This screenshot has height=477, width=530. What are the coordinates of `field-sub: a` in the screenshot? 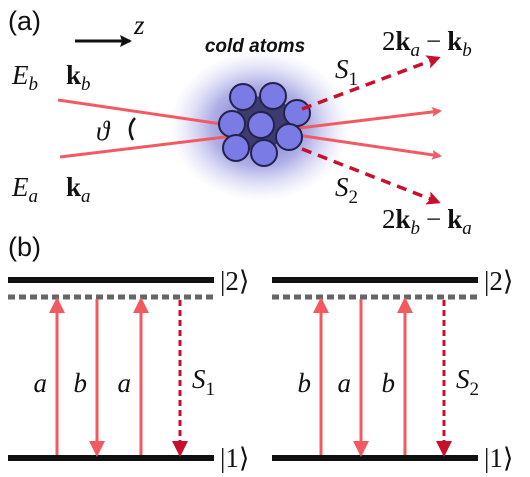 It's located at (34, 196).